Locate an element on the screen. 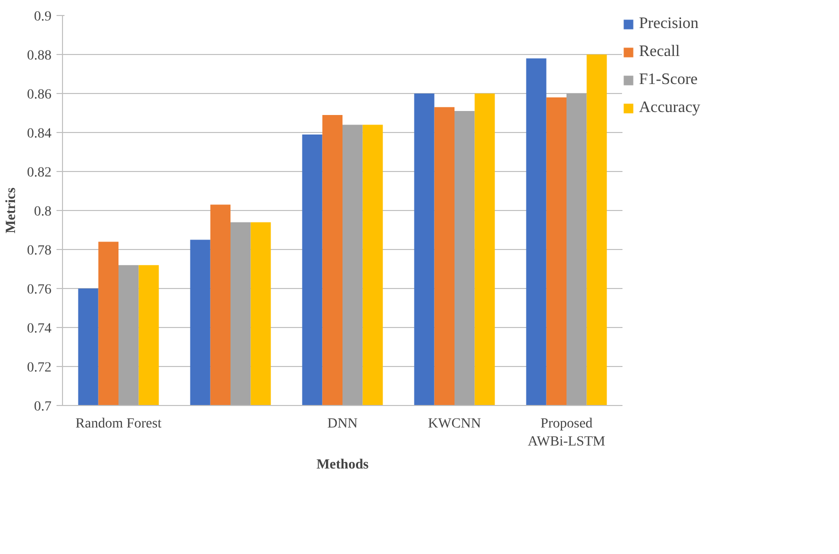  y-tick-label: 0.9 is located at coordinates (43, 17).